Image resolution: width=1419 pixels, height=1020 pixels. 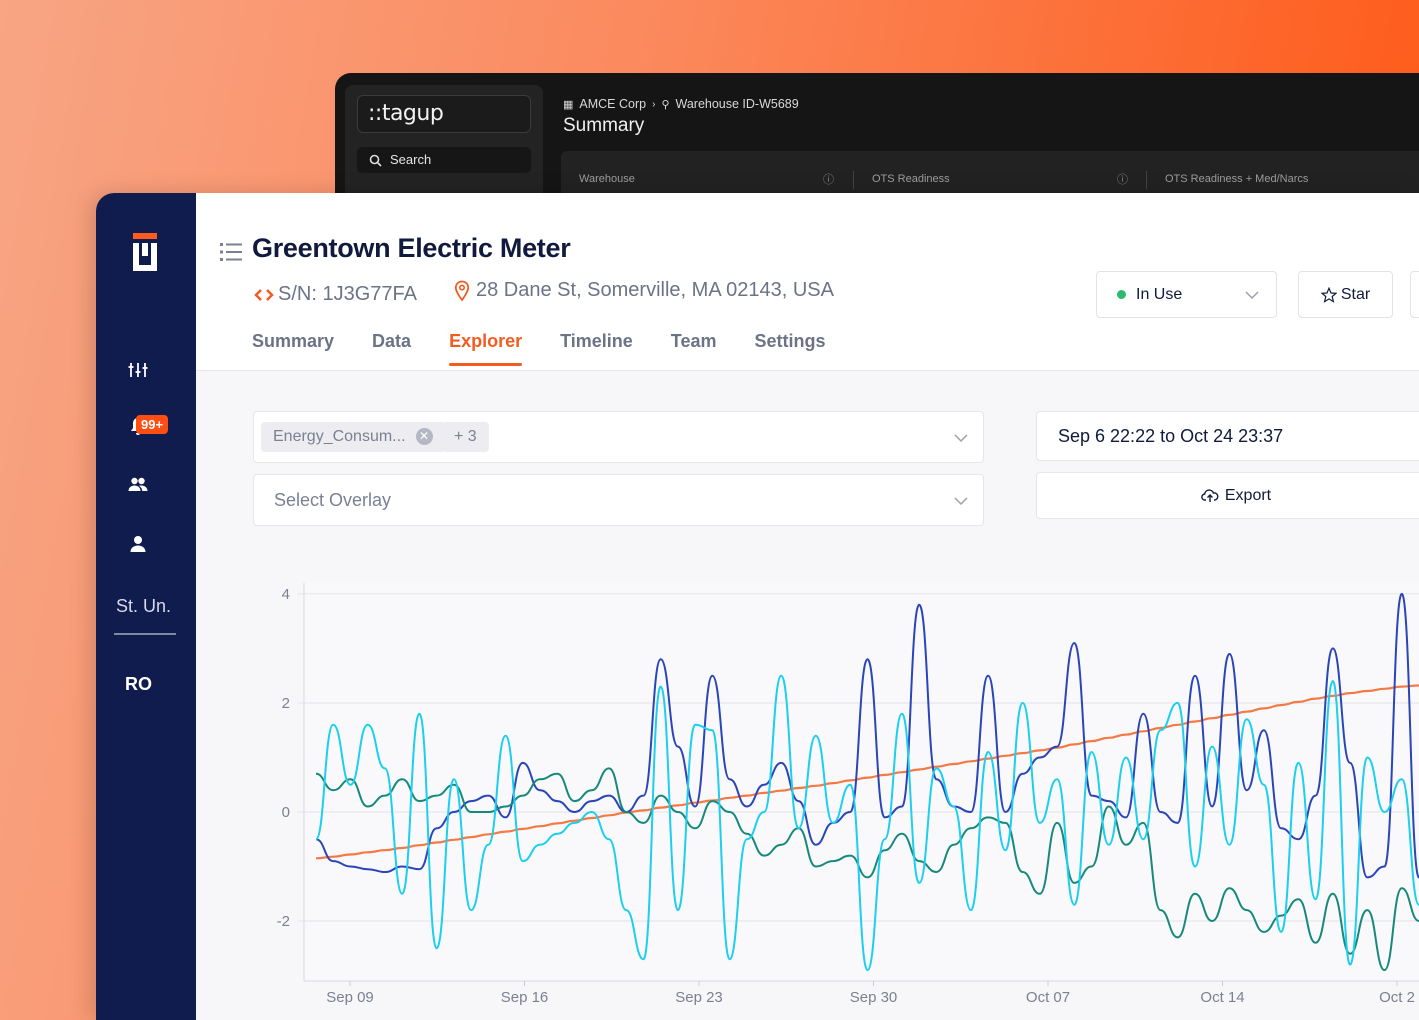 What do you see at coordinates (665, 104) in the screenshot?
I see `location-pin-icon: ⚲` at bounding box center [665, 104].